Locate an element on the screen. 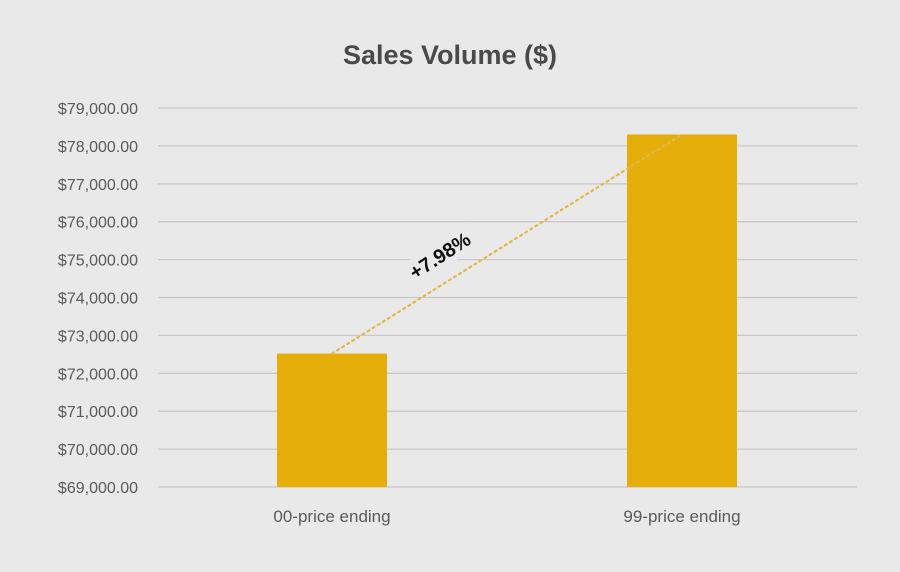 The width and height of the screenshot is (900, 572). y-tick-label: $71,000.00 is located at coordinates (98, 412).